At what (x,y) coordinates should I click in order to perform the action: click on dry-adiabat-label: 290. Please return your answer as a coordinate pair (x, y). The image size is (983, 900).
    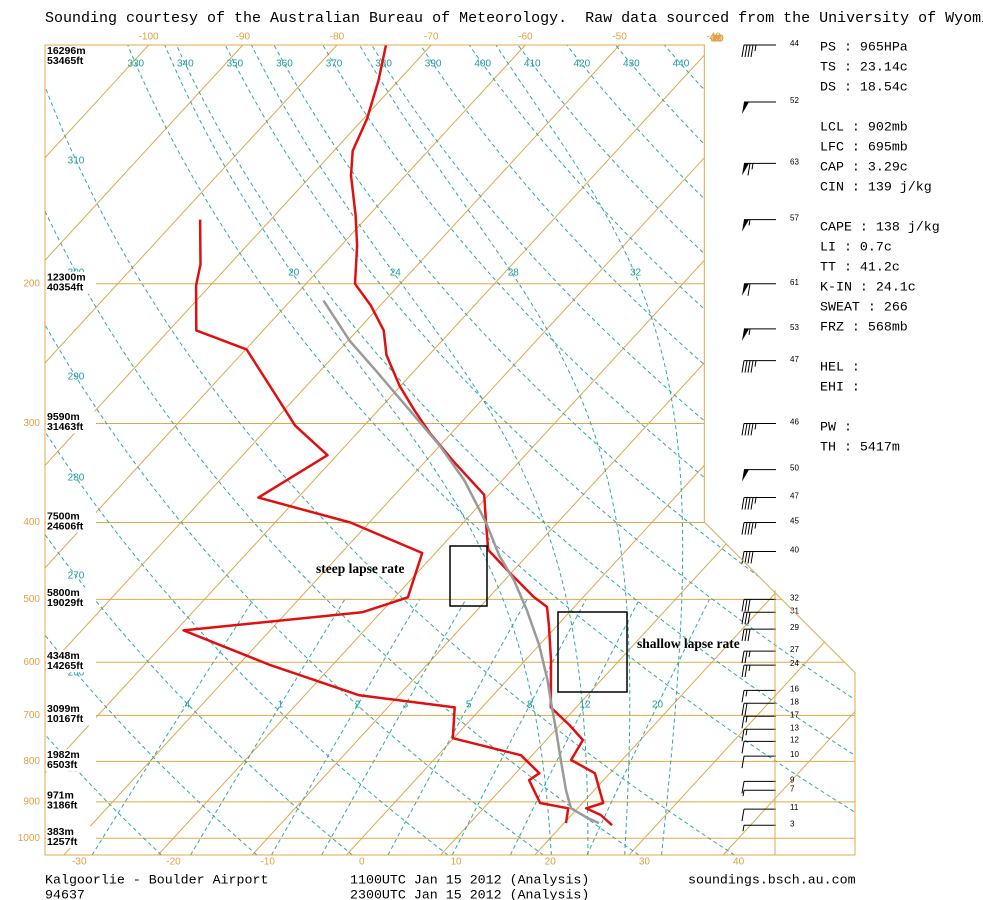
    Looking at the image, I should click on (76, 377).